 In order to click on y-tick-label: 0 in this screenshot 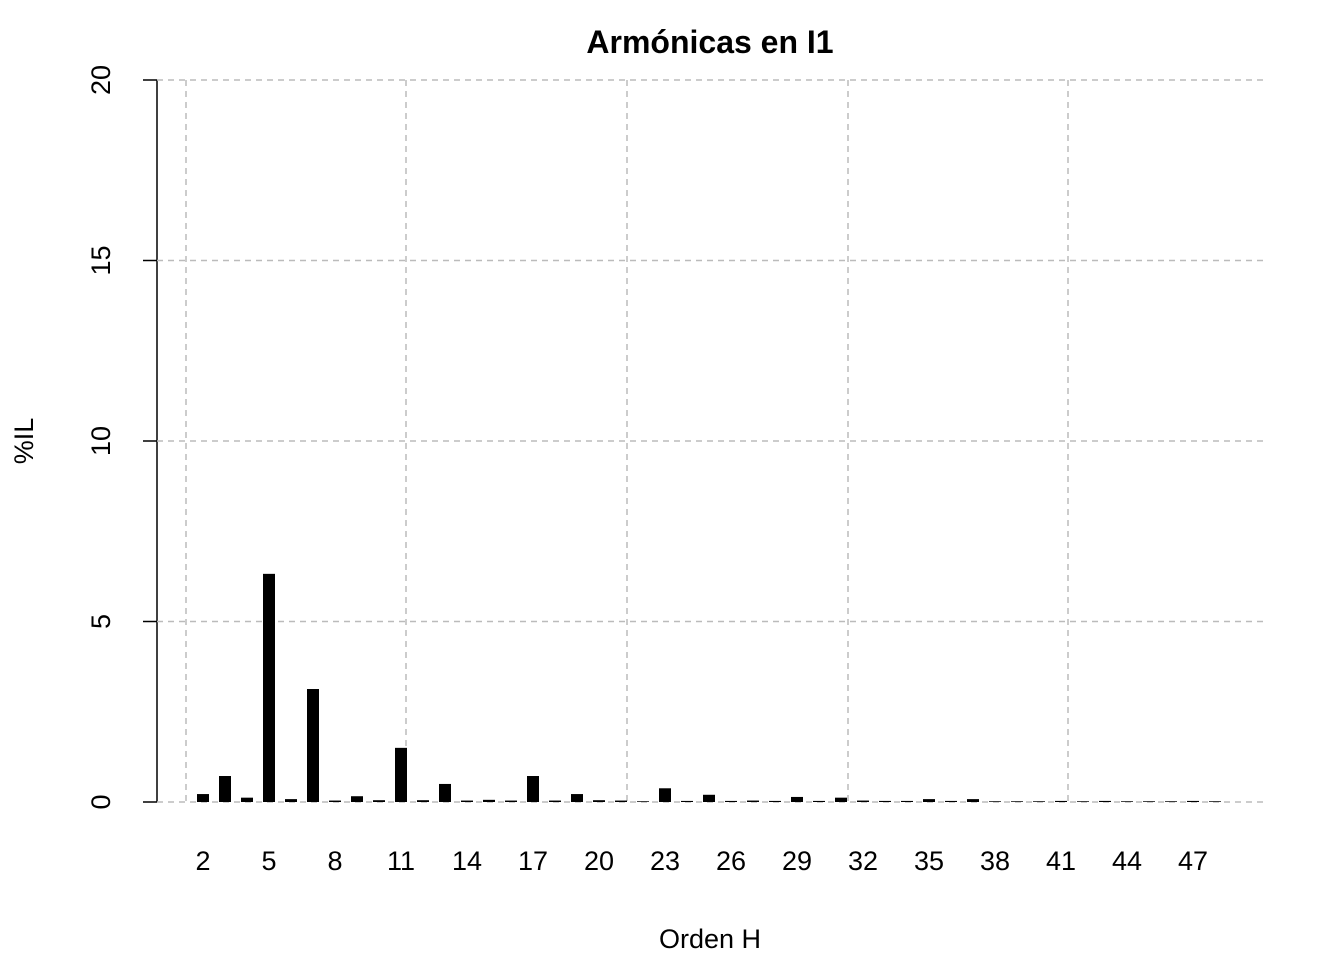, I will do `click(101, 801)`.